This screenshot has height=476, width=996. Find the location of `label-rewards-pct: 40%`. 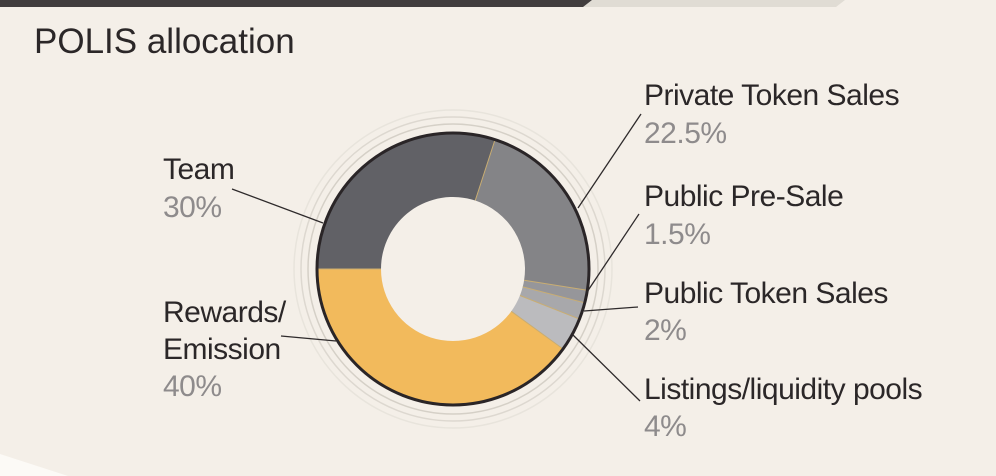

label-rewards-pct: 40% is located at coordinates (192, 386).